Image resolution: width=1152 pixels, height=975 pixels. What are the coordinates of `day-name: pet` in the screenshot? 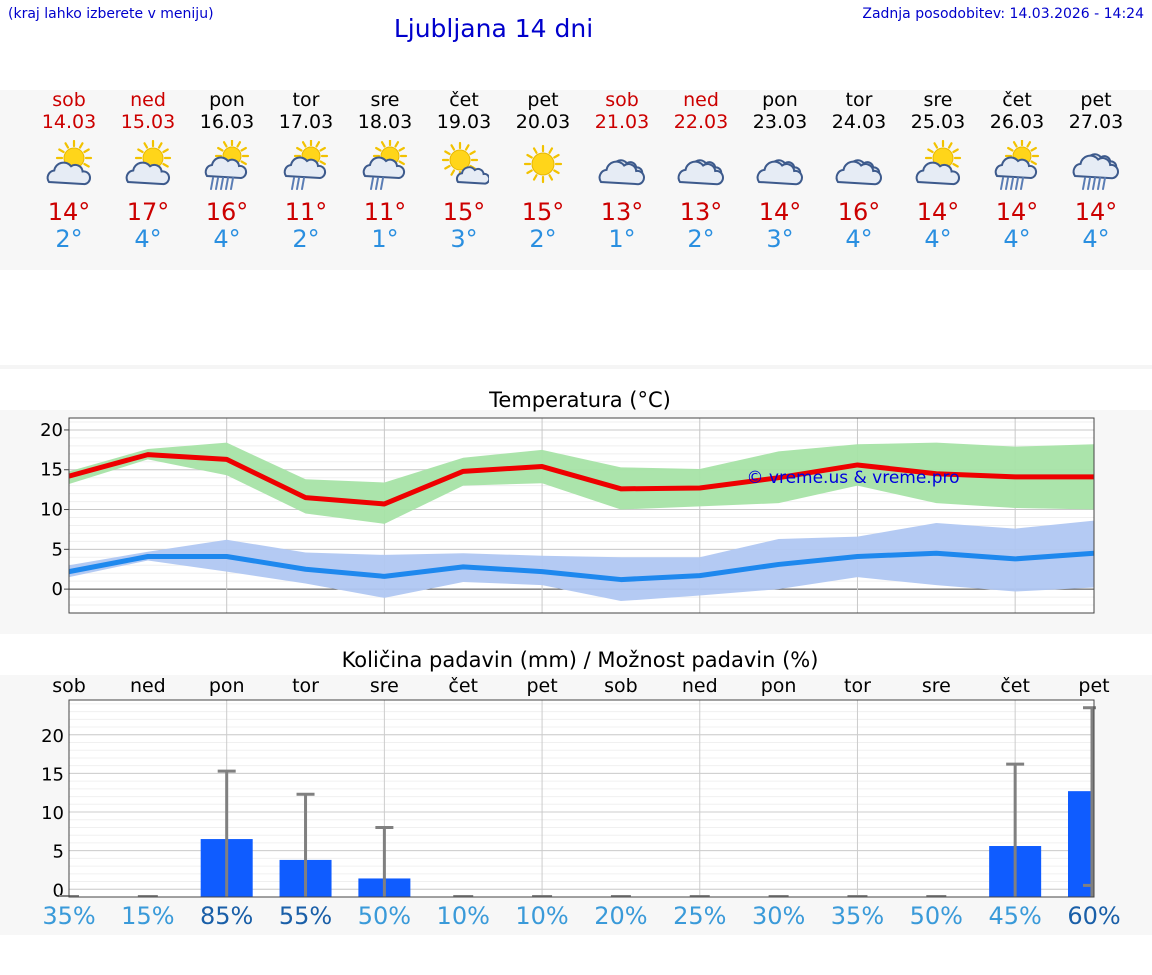 It's located at (1096, 100).